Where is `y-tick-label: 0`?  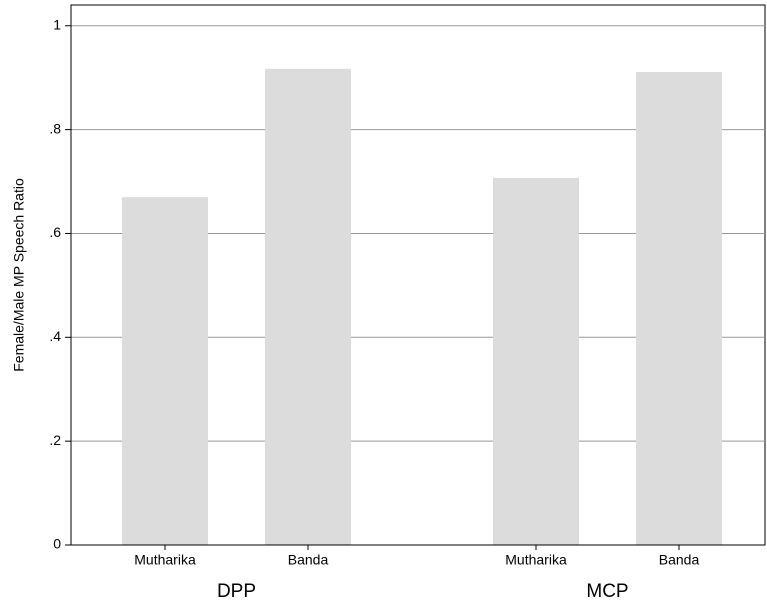
y-tick-label: 0 is located at coordinates (57, 544).